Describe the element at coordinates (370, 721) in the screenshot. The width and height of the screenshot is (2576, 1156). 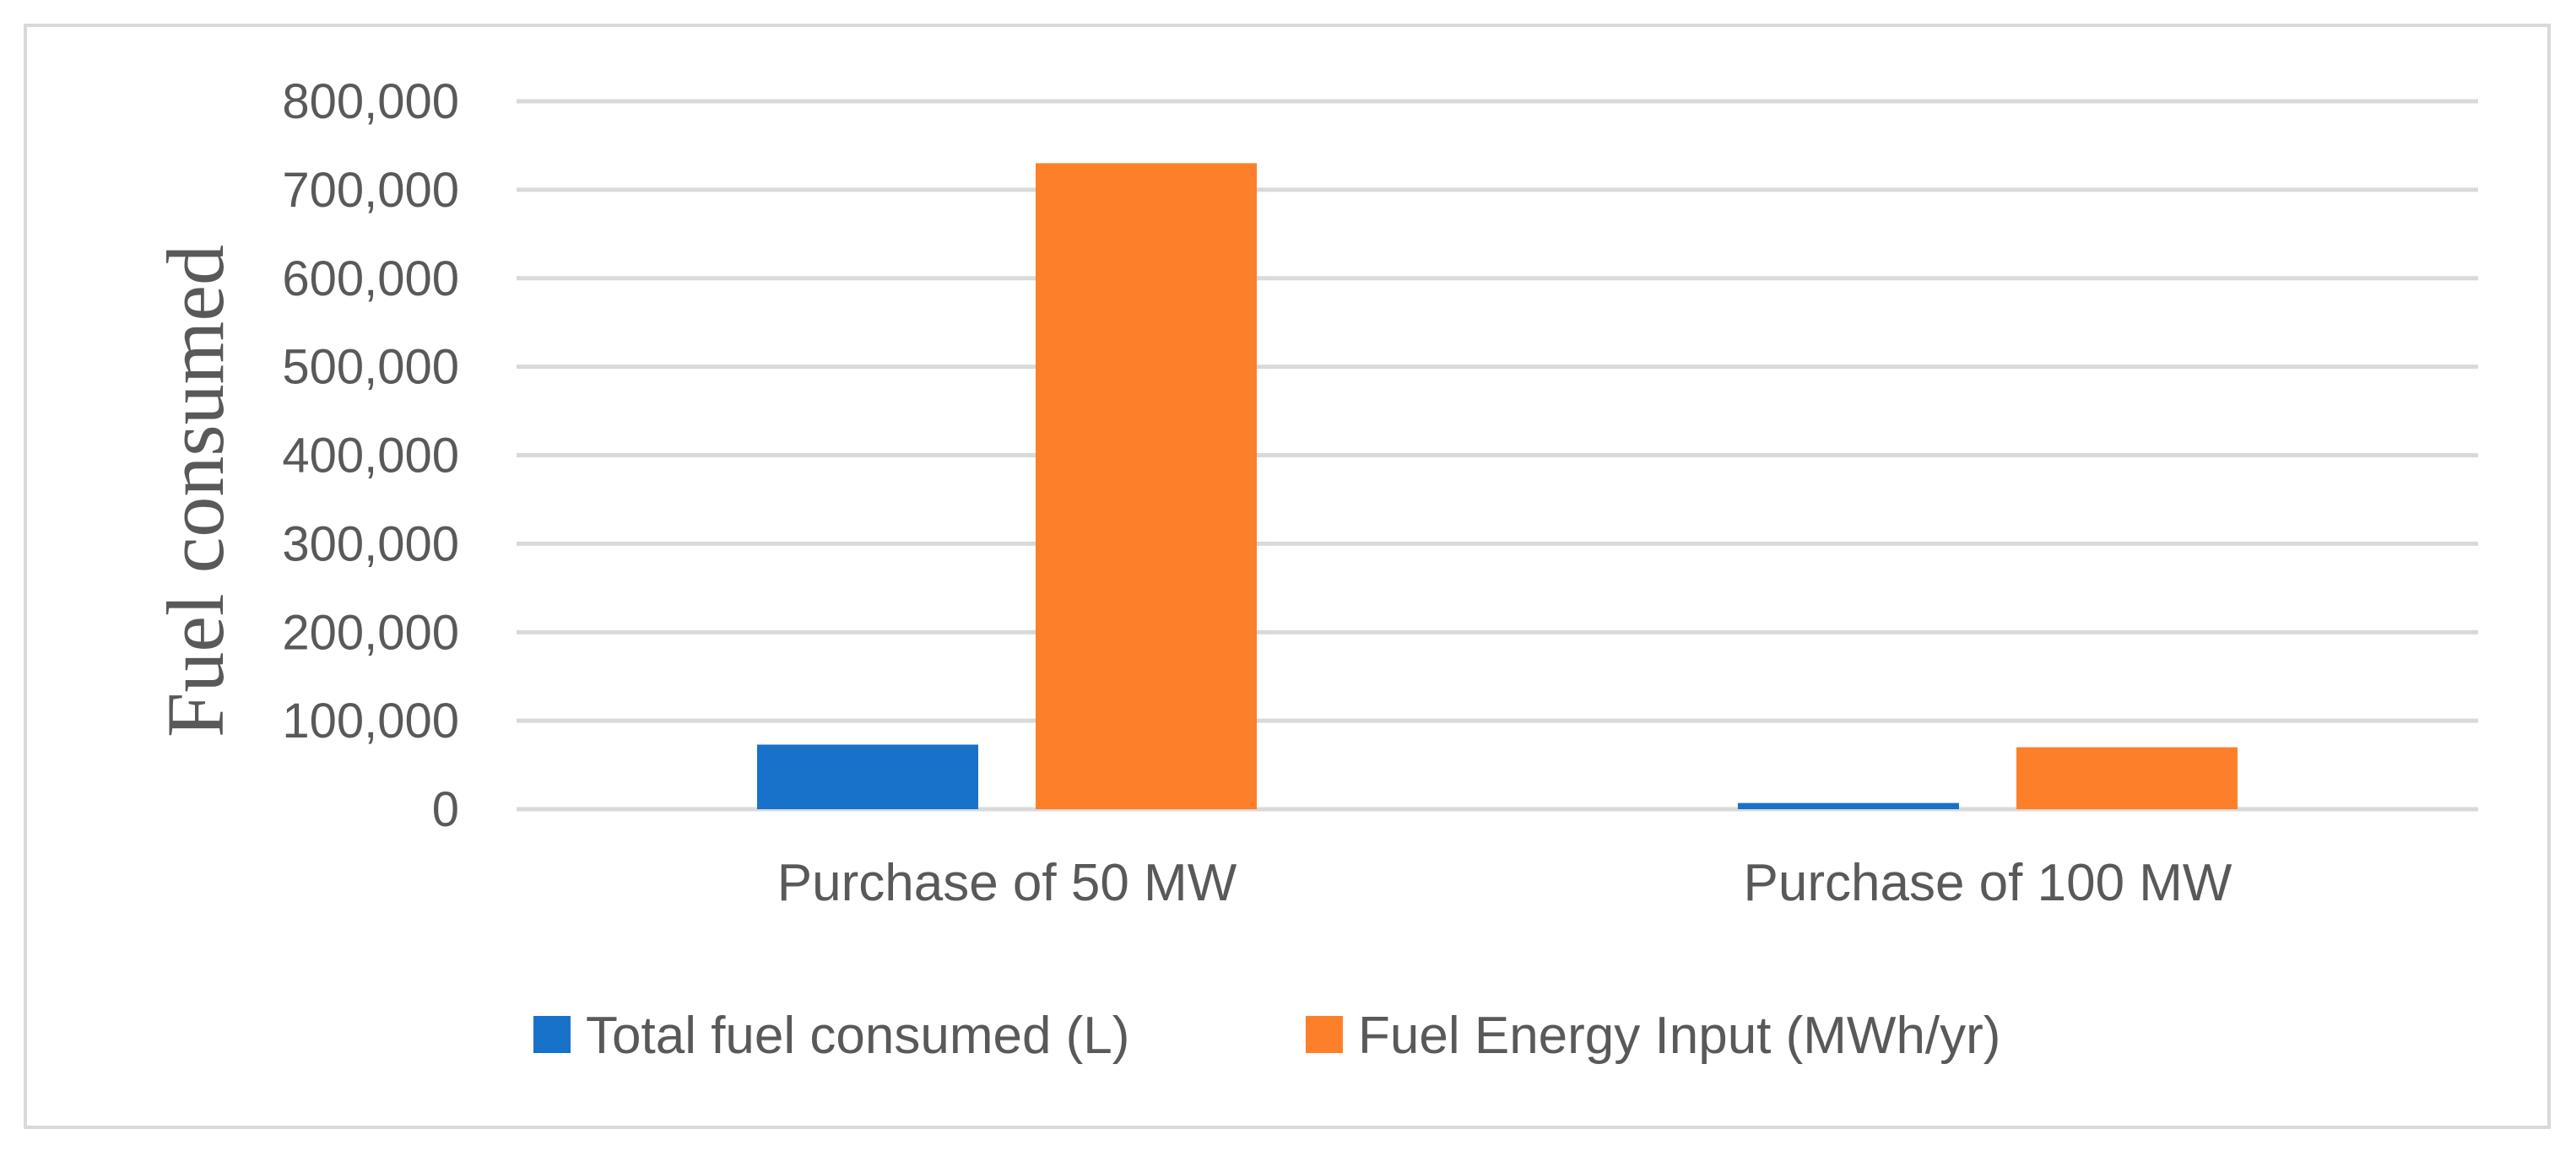
I see `y-tick-label: 100,000` at that location.